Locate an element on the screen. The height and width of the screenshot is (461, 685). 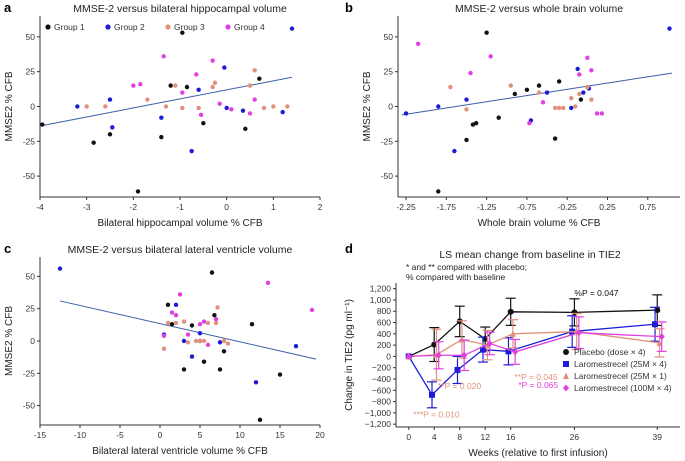
y-tick-label: 25 is located at coordinates (389, 72).